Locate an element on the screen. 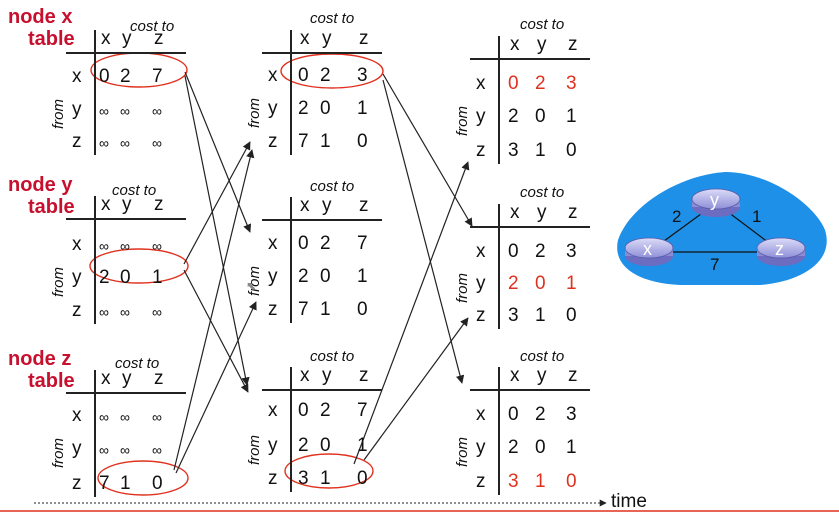 This screenshot has width=839, height=514. t1y-col-header-x: x is located at coordinates (305, 205).